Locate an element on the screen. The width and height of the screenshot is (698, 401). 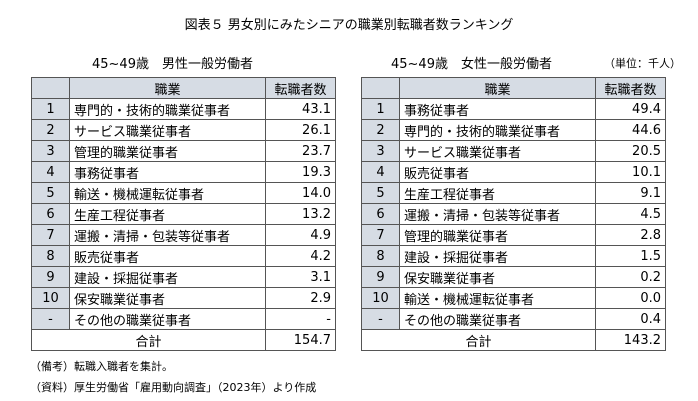
occupation-cell: 事務従事者 is located at coordinates (497, 109).